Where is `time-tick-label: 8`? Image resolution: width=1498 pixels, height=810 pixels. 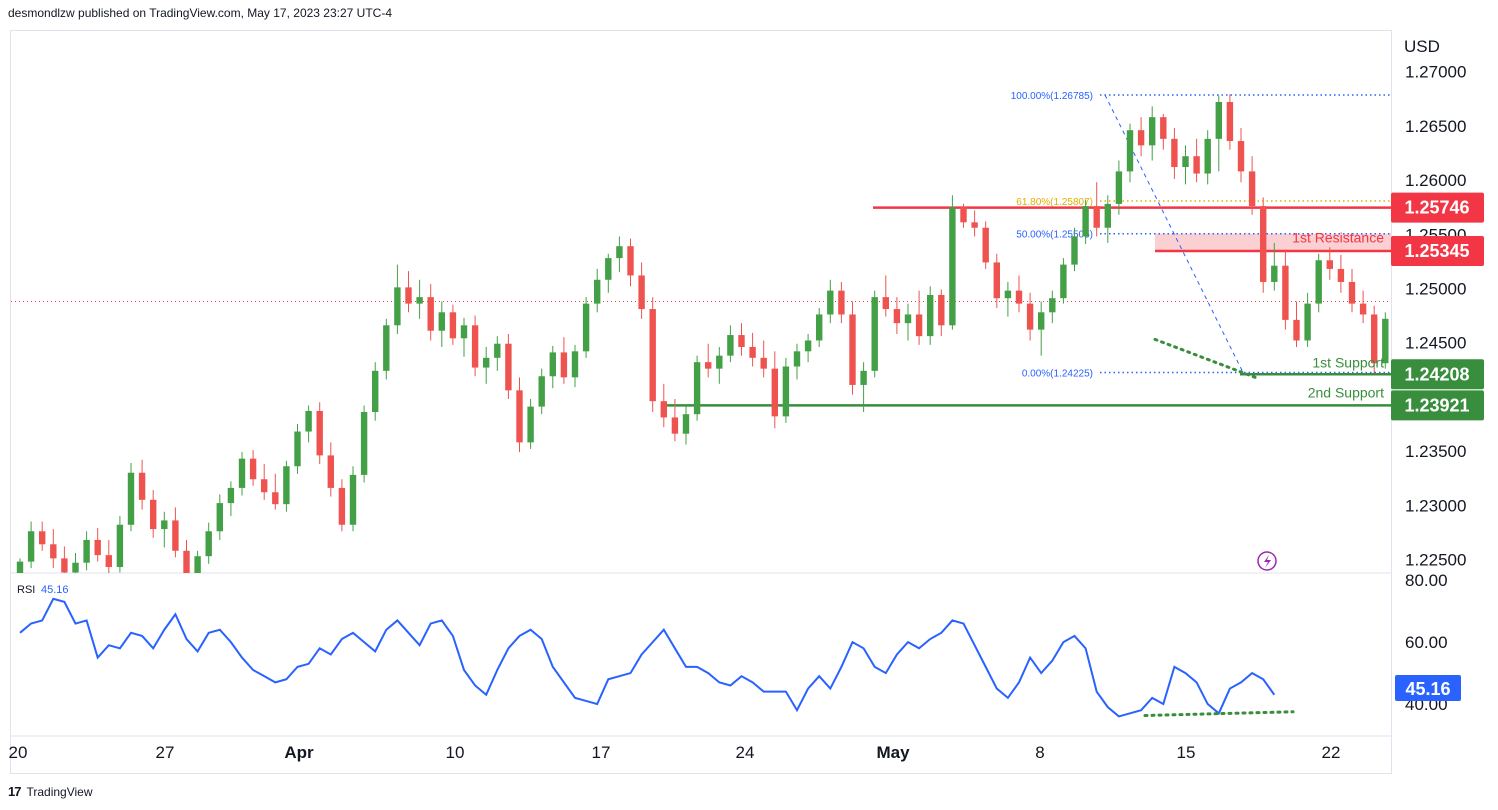 time-tick-label: 8 is located at coordinates (1039, 752).